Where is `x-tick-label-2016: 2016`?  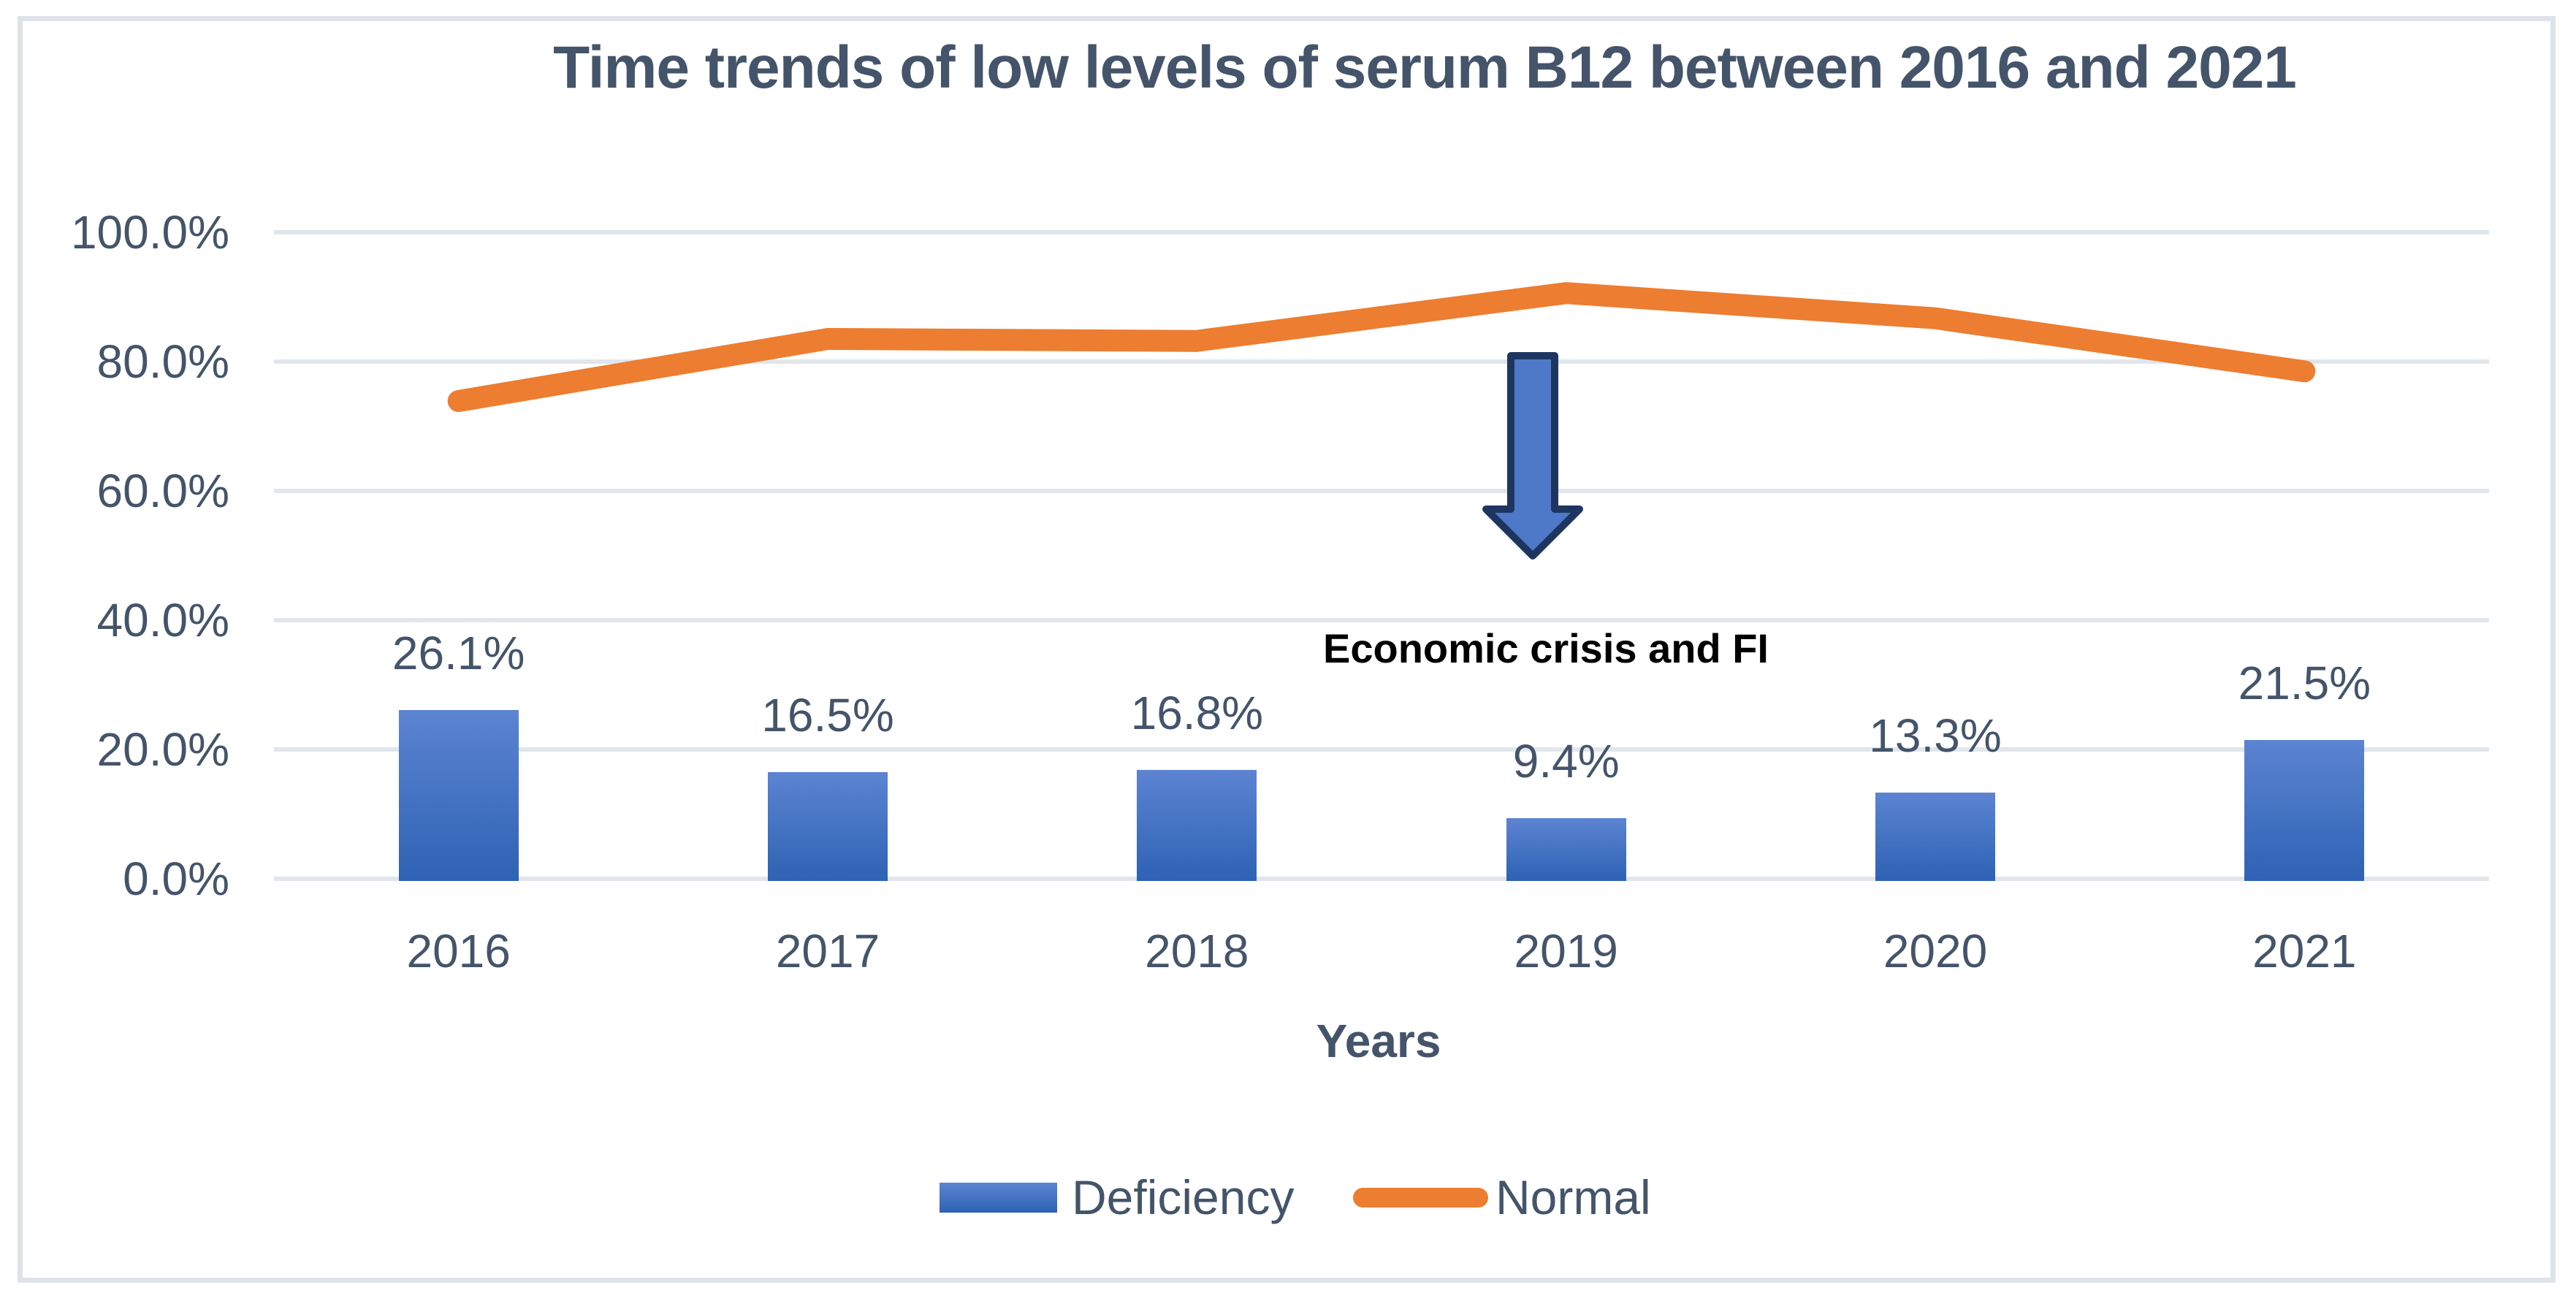 x-tick-label-2016: 2016 is located at coordinates (458, 951).